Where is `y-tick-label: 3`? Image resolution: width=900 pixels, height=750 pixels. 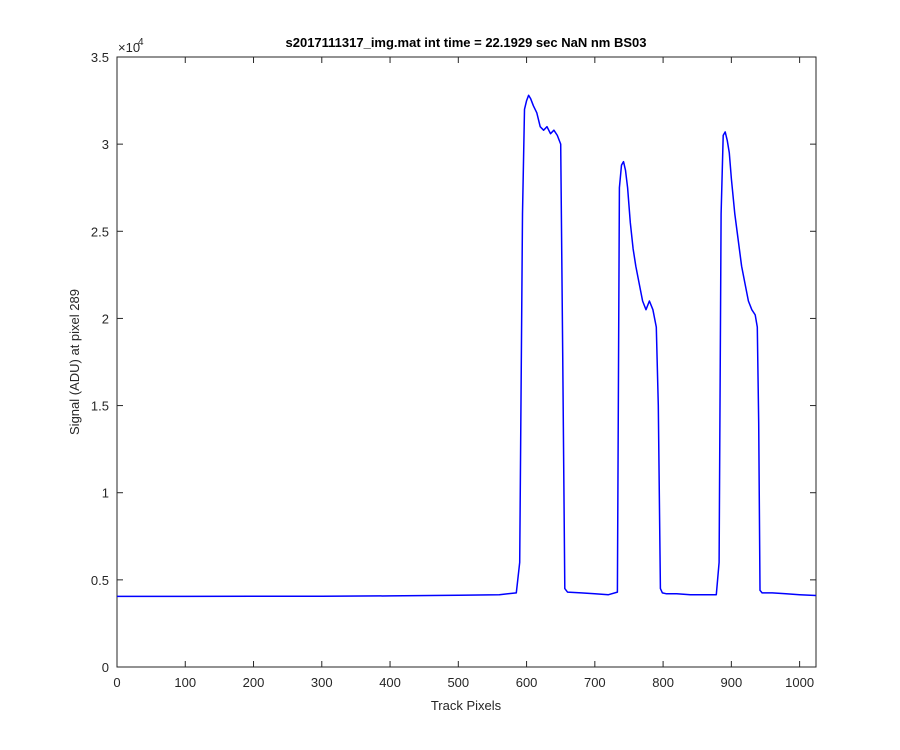
y-tick-label: 3 is located at coordinates (105, 144).